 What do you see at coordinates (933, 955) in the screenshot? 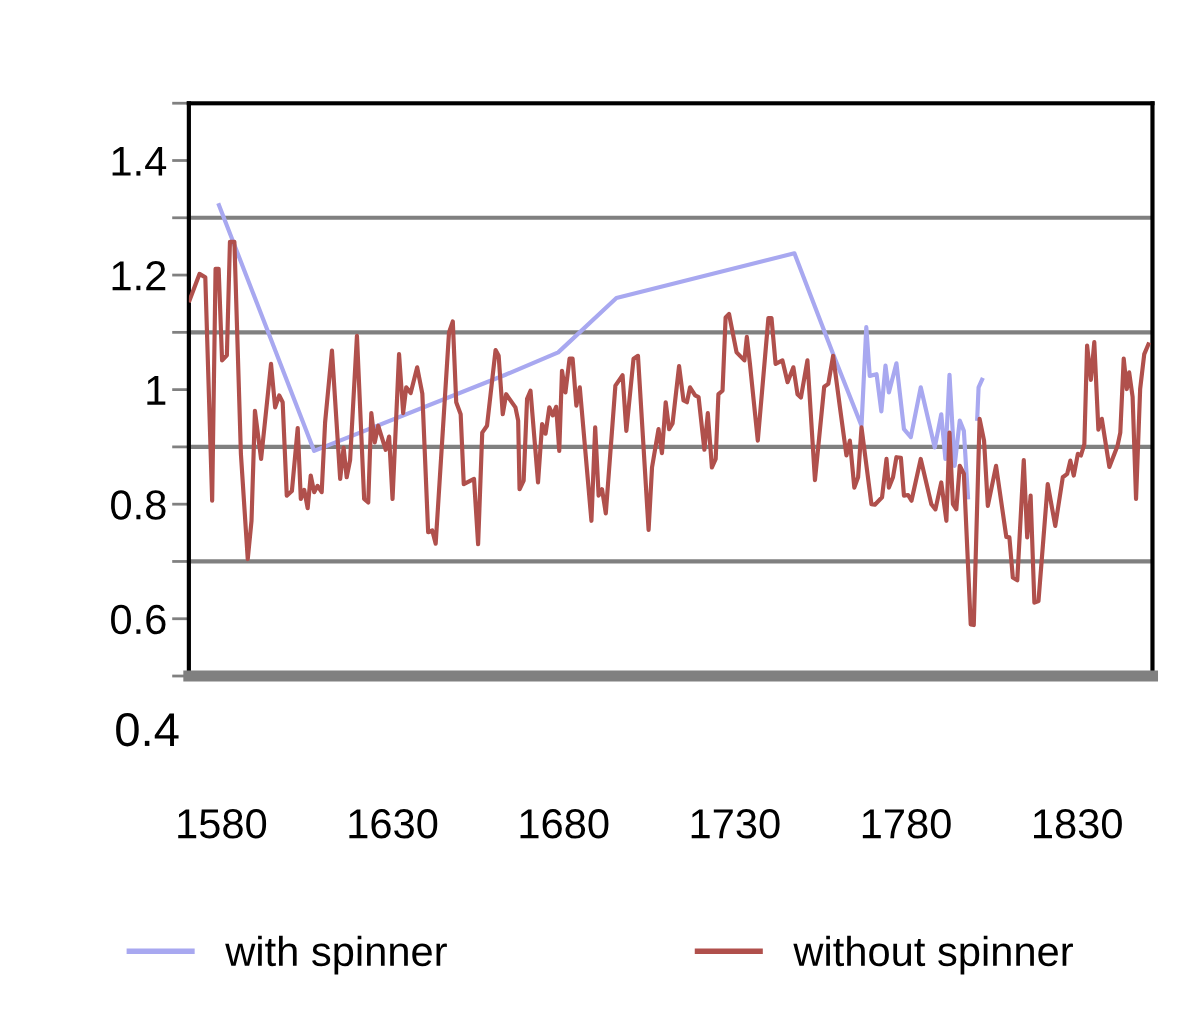
I see `legend-label: without spinner` at bounding box center [933, 955].